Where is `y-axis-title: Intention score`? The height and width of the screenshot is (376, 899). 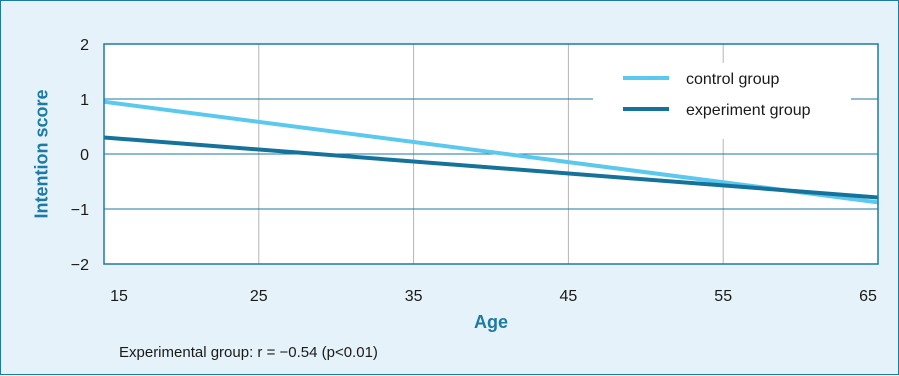 y-axis-title: Intention score is located at coordinates (41, 153).